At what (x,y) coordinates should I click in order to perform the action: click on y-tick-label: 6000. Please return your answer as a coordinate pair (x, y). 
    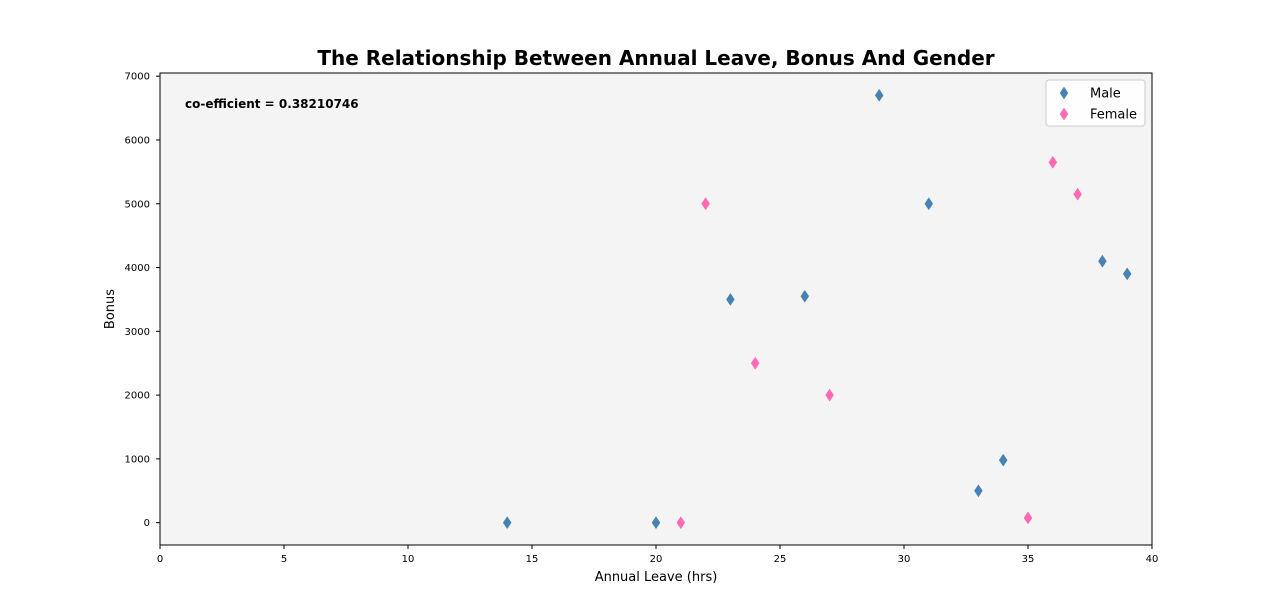
    Looking at the image, I should click on (137, 140).